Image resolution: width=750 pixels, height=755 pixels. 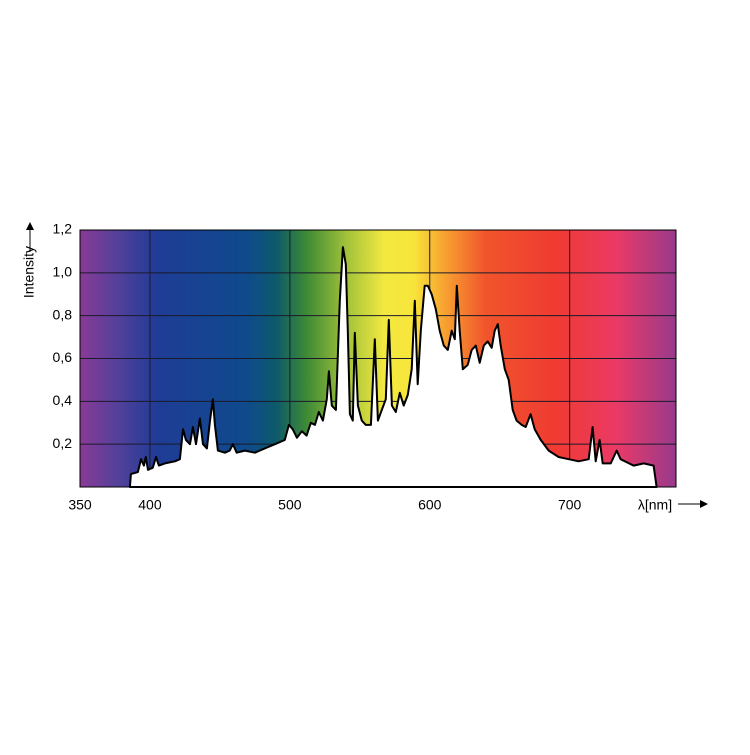 I want to click on x-tick-label: 700, so click(x=570, y=505).